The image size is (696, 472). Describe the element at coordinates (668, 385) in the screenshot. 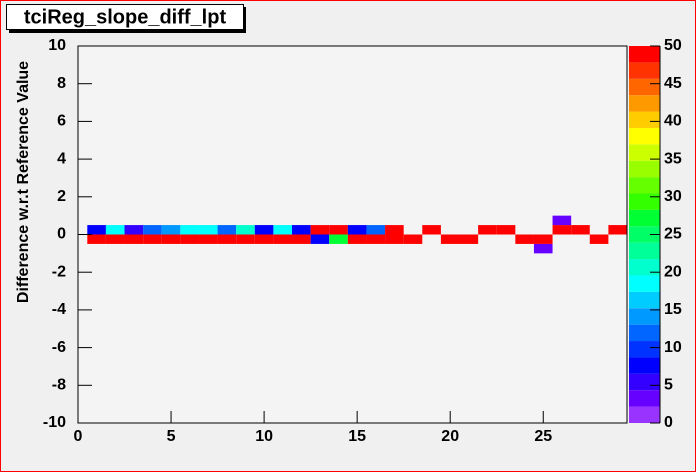

I see `z-tick-label: 5` at that location.